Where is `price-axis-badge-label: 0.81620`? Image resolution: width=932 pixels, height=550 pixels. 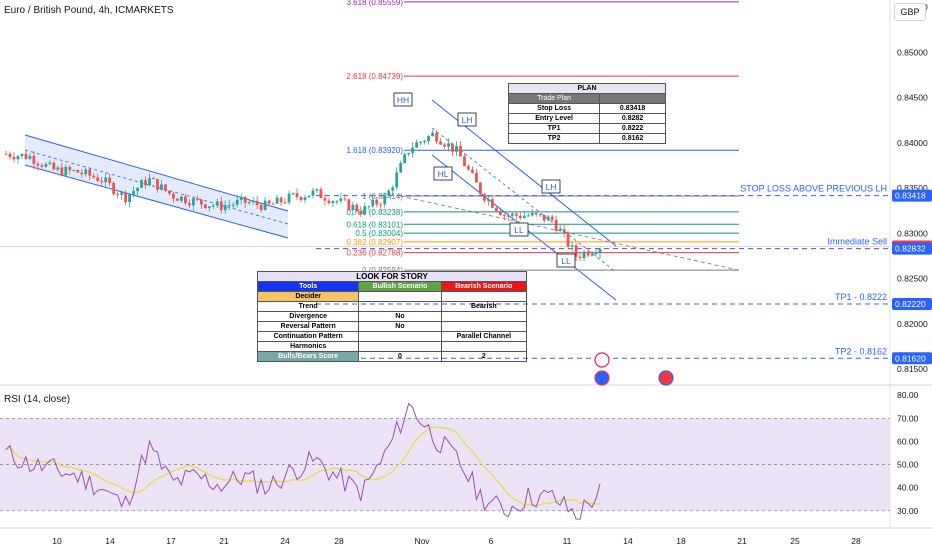
price-axis-badge-label: 0.81620 is located at coordinates (910, 358).